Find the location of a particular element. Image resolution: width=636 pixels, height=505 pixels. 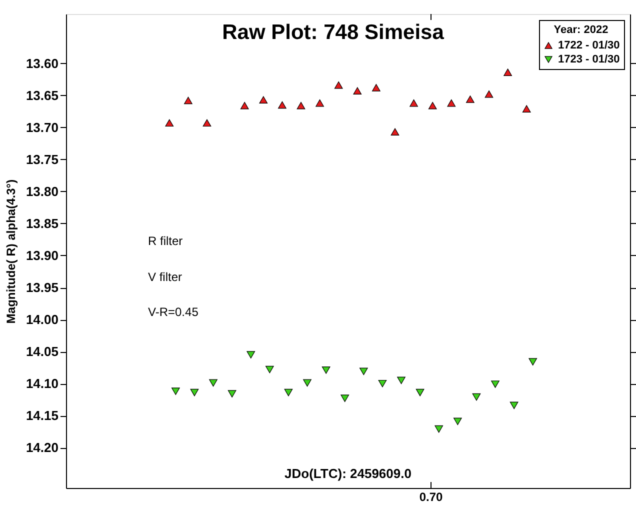

annotation: JDo(LTC): 2459609.0 is located at coordinates (348, 473).